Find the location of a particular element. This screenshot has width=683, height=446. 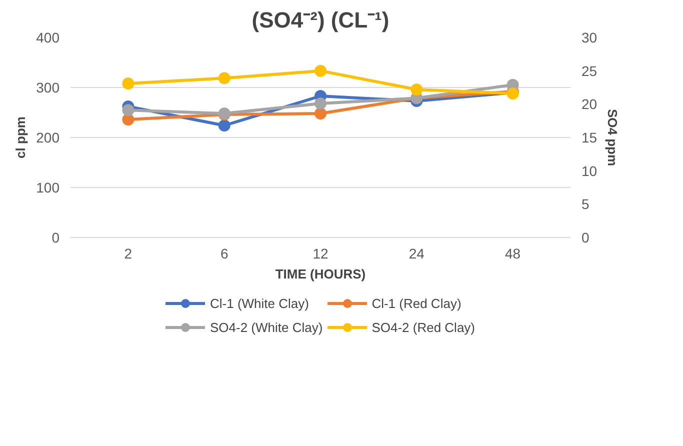

x-tick-label: 6 is located at coordinates (224, 254).